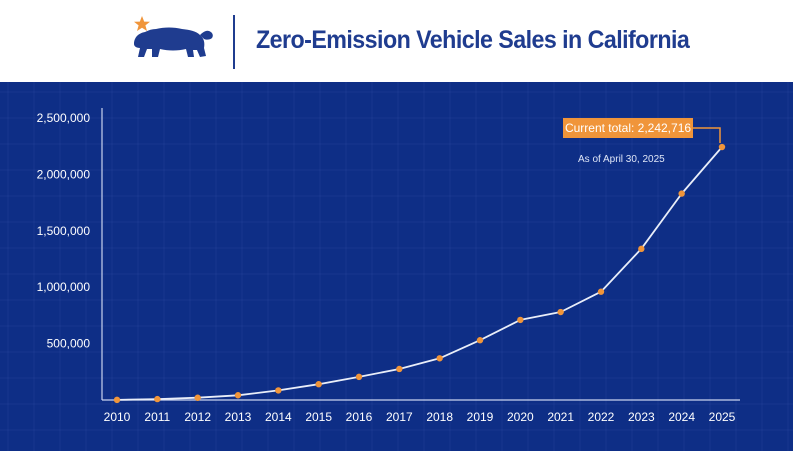  What do you see at coordinates (399, 417) in the screenshot?
I see `x-tick-label: 2017` at bounding box center [399, 417].